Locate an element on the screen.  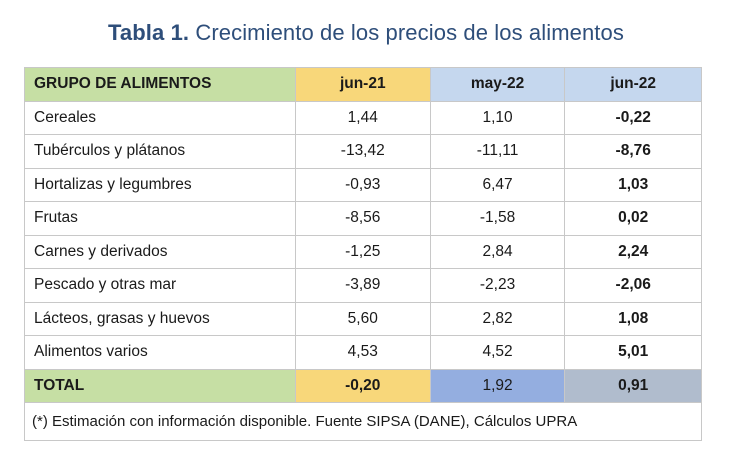
group-cell: Cereales is located at coordinates (160, 117).